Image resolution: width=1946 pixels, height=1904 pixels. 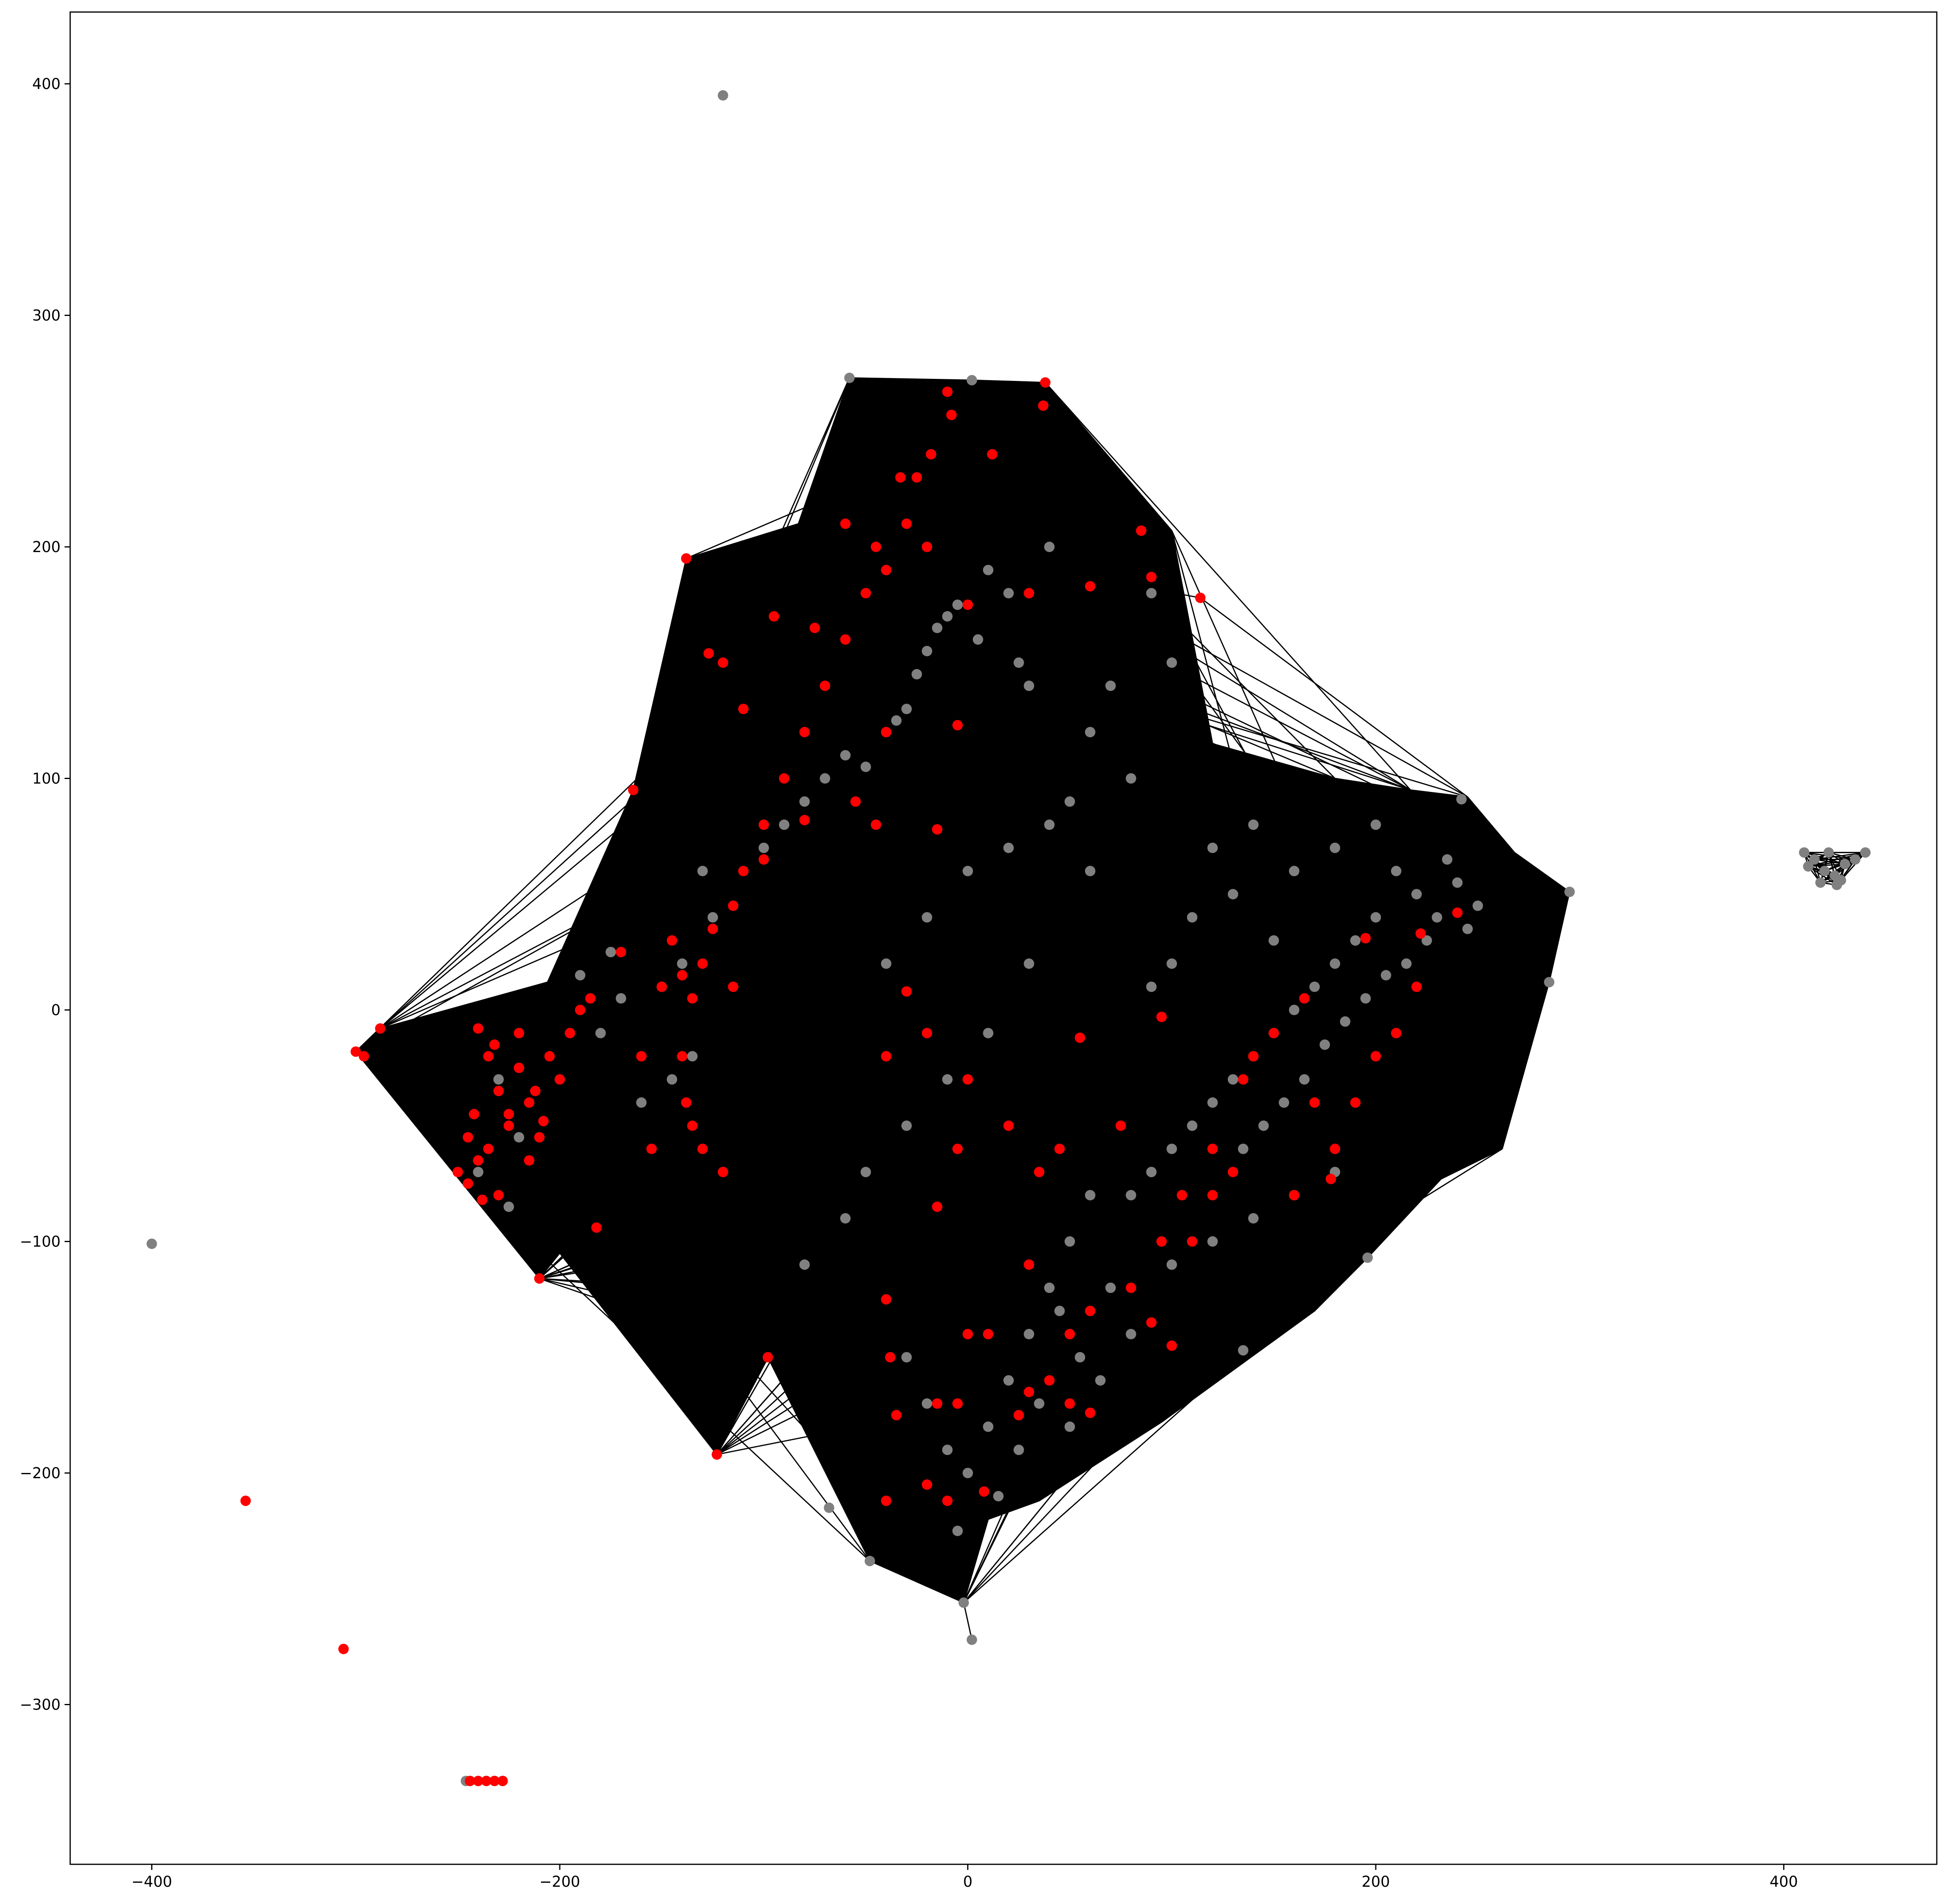 I want to click on y-axis: −300 −200 −100 0 100 200 300 400, so click(x=45, y=894).